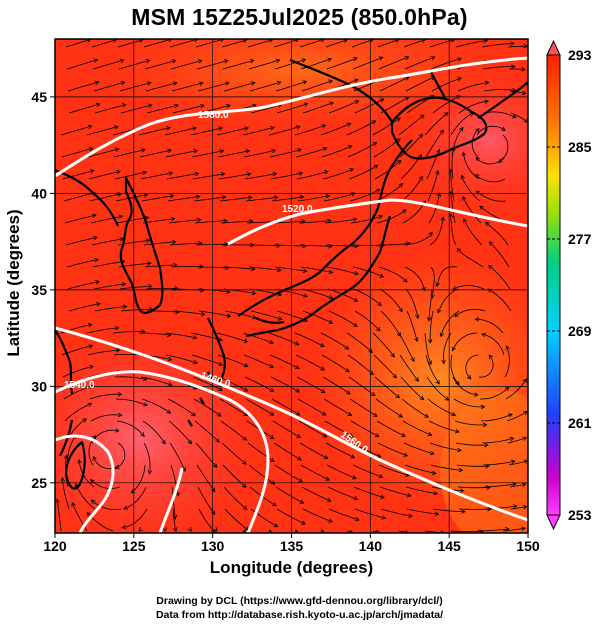  What do you see at coordinates (13, 283) in the screenshot?
I see `y-axis-label: Latitude (degrees)` at bounding box center [13, 283].